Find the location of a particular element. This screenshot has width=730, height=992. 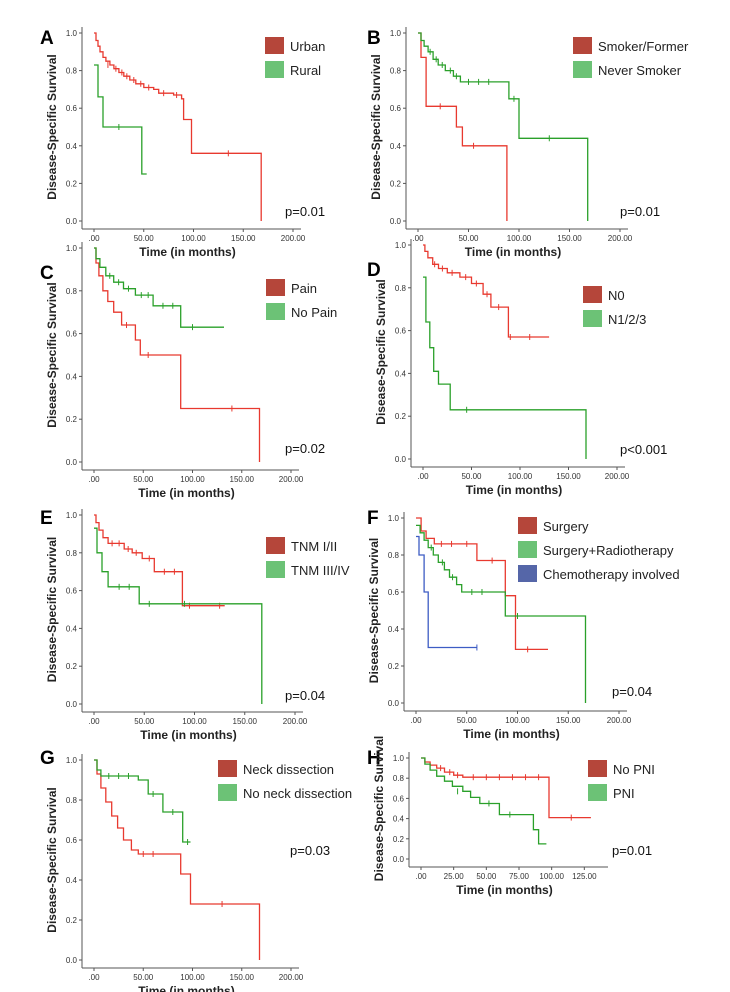

survival-curve-rural is located at coordinates (120, 119).